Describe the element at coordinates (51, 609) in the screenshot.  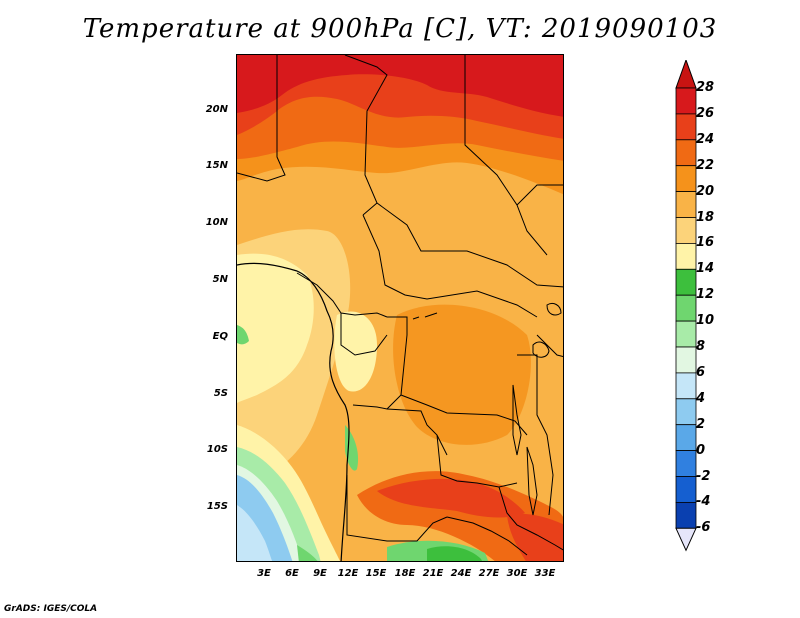
I see `credit-text: GrADS: IGES/COLA` at that location.